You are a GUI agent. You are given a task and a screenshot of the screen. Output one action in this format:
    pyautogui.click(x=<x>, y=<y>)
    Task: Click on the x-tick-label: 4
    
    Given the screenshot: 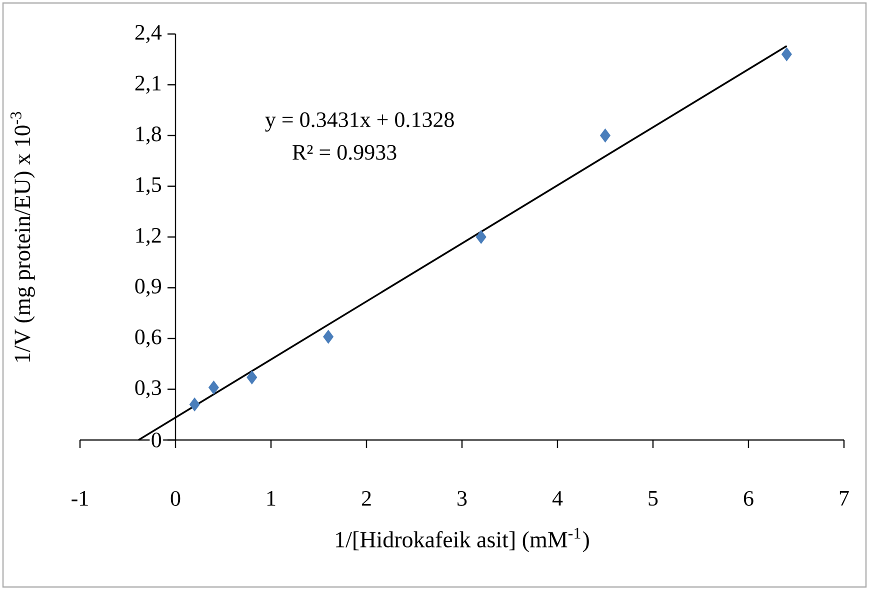 What is the action you would take?
    pyautogui.click(x=557, y=498)
    